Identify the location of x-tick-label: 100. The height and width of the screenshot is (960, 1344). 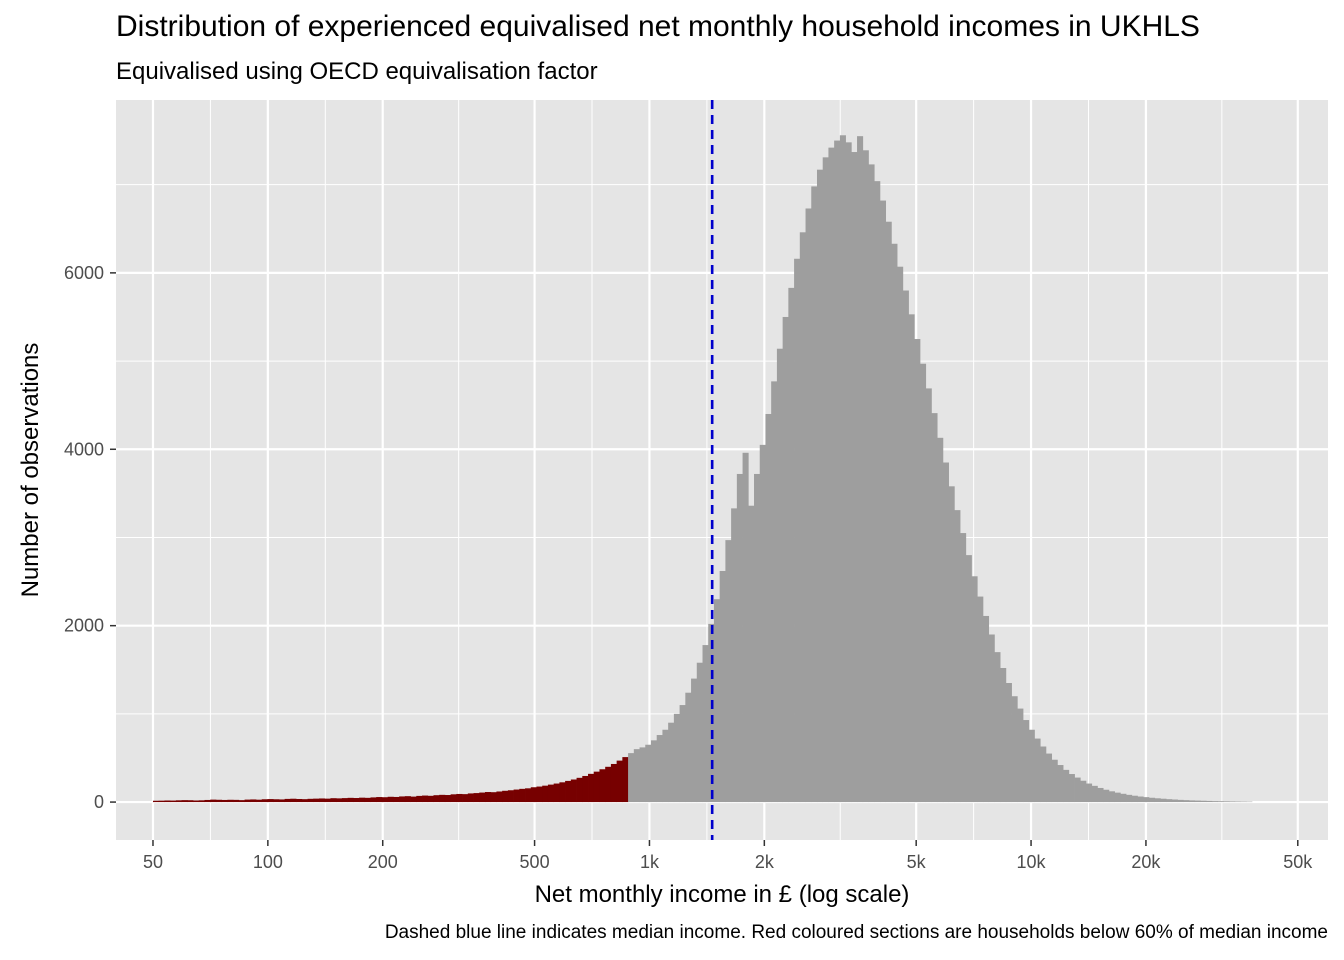
(268, 862).